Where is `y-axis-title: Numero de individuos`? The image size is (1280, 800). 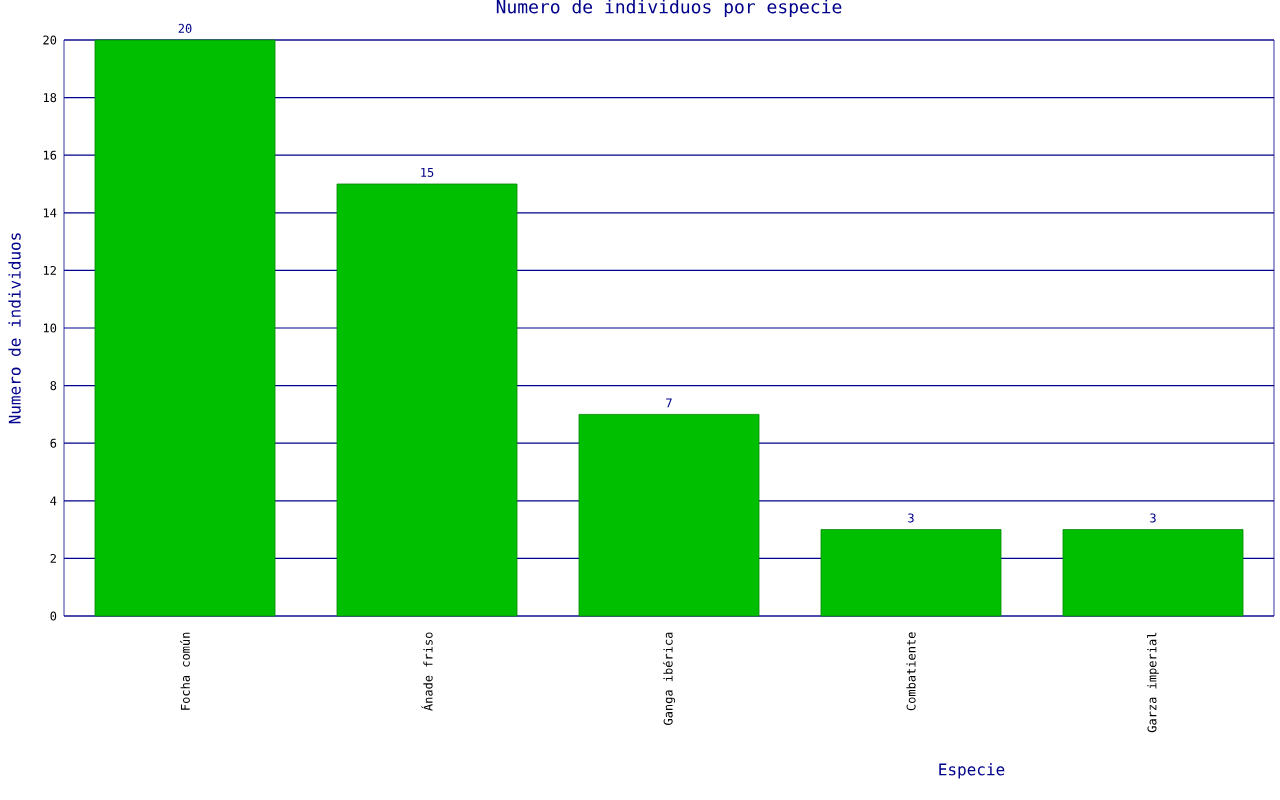
y-axis-title: Numero de individuos is located at coordinates (14, 328).